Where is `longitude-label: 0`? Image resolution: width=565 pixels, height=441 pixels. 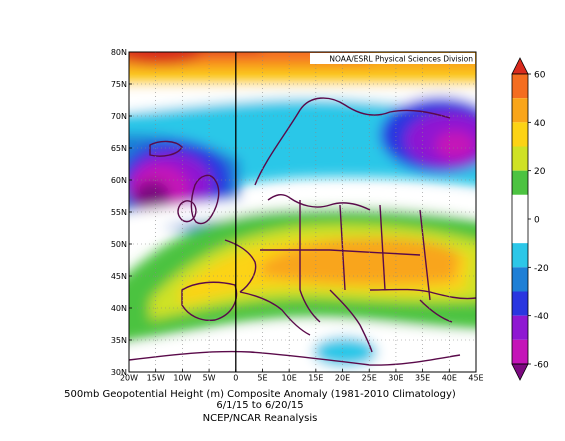
longitude-label: 0 is located at coordinates (235, 378).